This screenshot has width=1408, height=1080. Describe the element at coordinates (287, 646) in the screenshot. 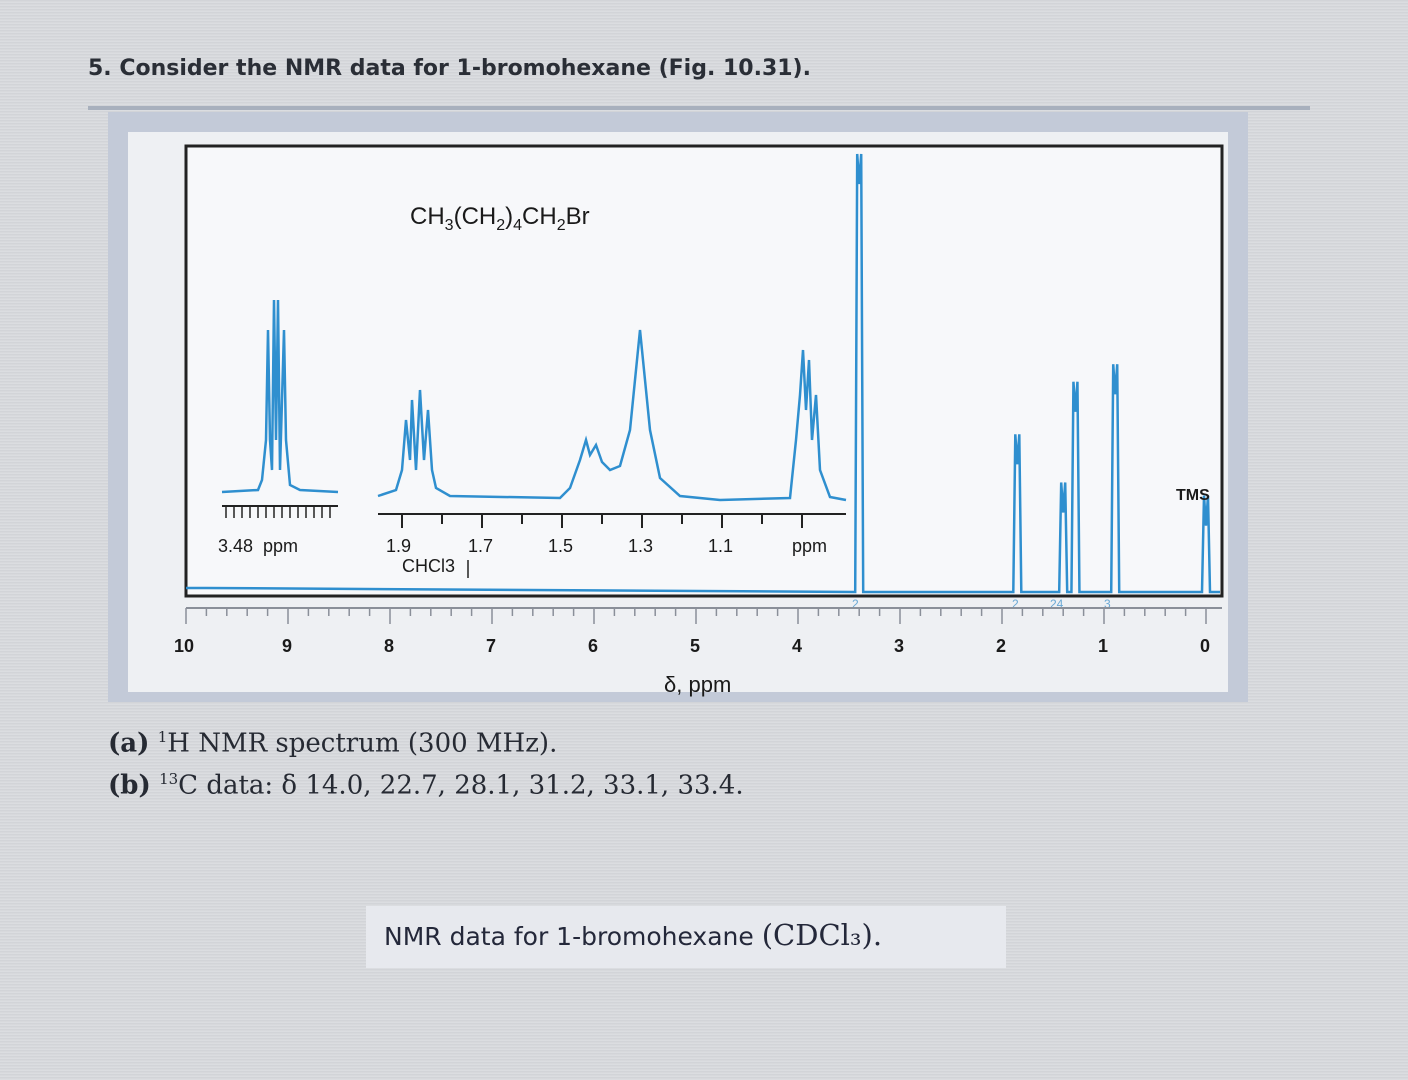

I see `x-tick-label: 9` at that location.